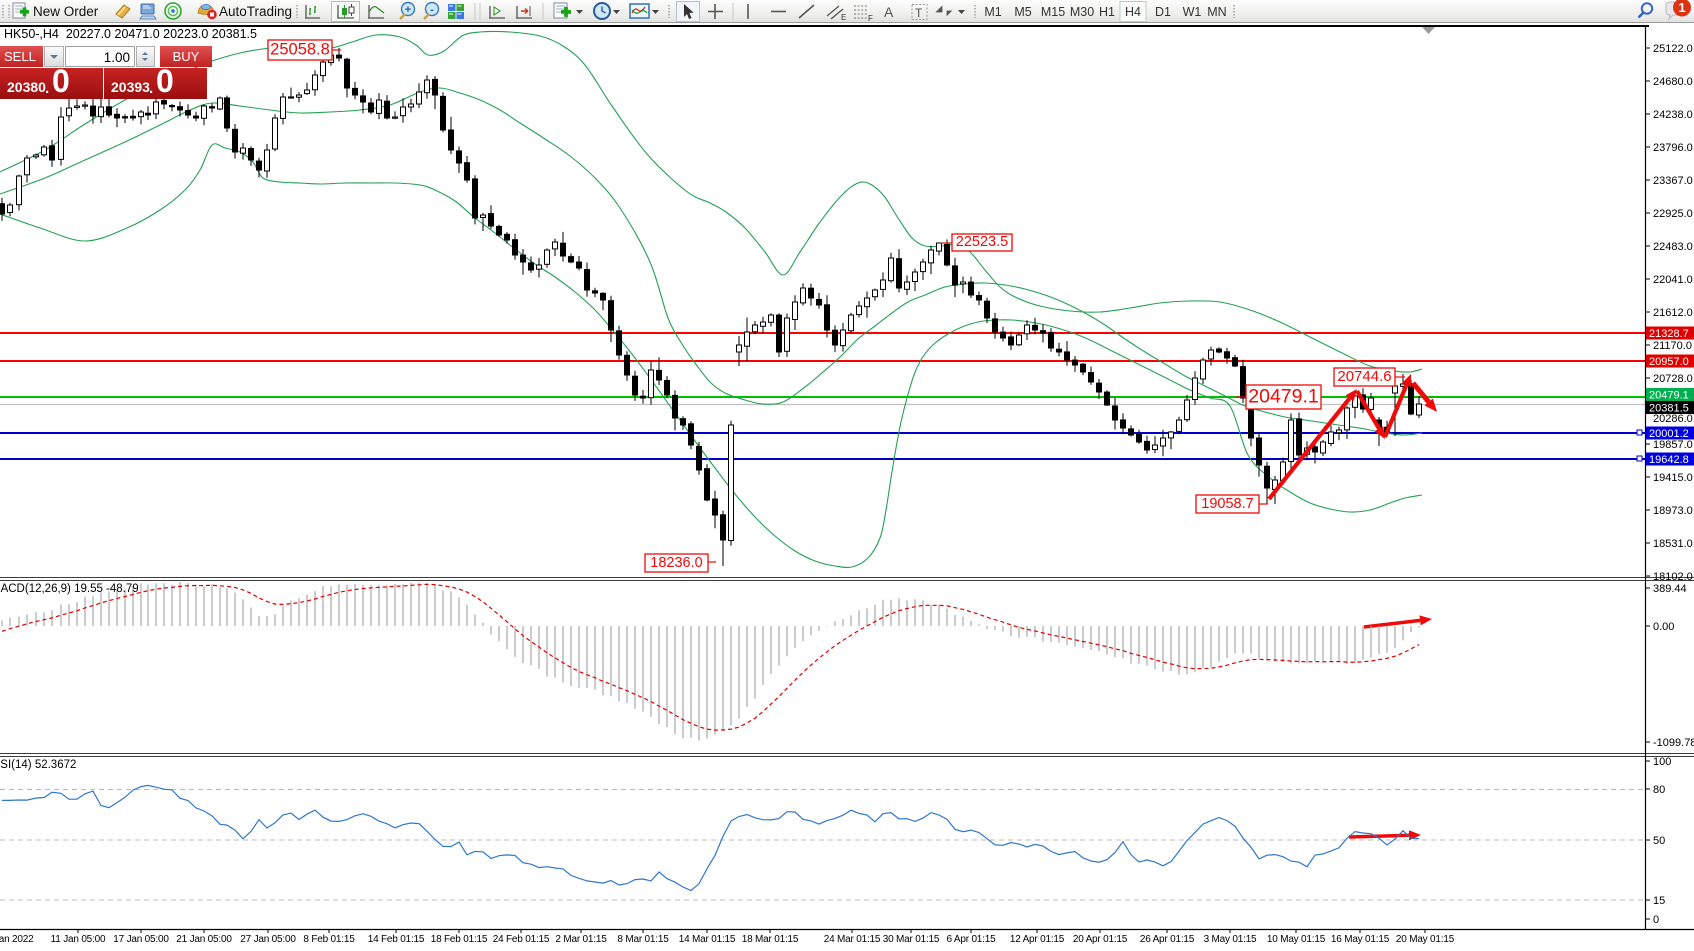 Image resolution: width=1694 pixels, height=951 pixels. I want to click on svg-text: 27 Jan 05:00, so click(268, 939).